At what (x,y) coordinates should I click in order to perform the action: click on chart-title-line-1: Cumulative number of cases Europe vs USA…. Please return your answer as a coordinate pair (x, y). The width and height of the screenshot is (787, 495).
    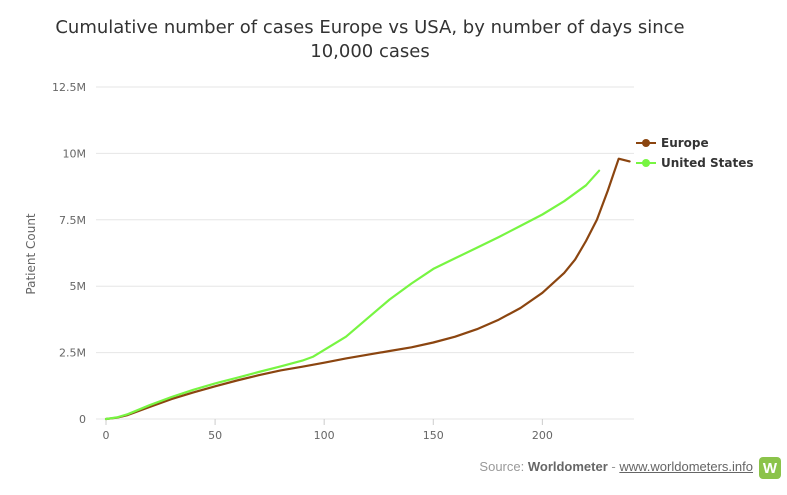
    Looking at the image, I should click on (369, 27).